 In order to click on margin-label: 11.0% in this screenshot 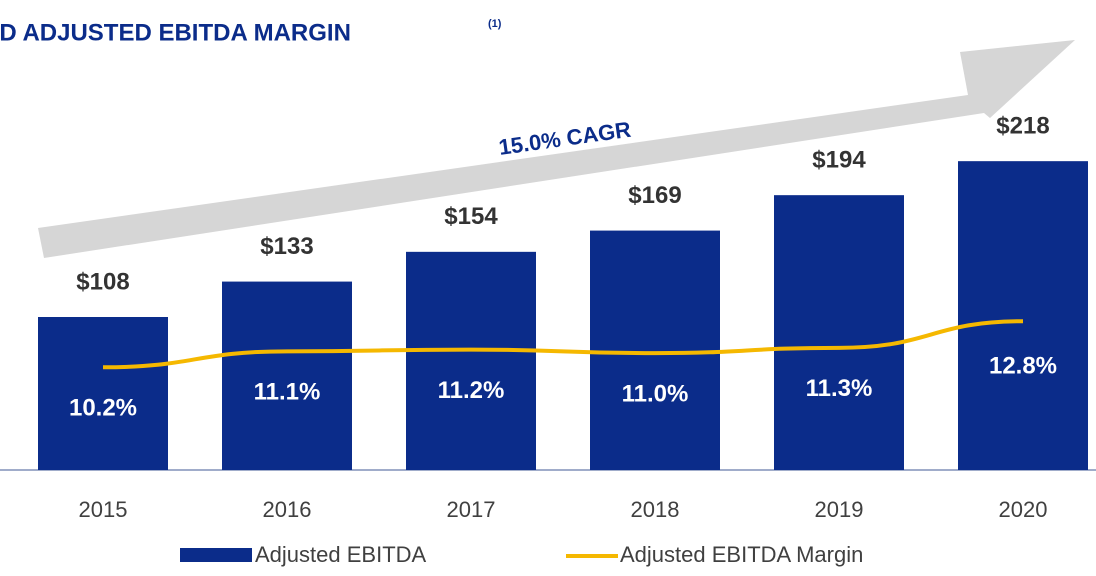, I will do `click(655, 393)`.